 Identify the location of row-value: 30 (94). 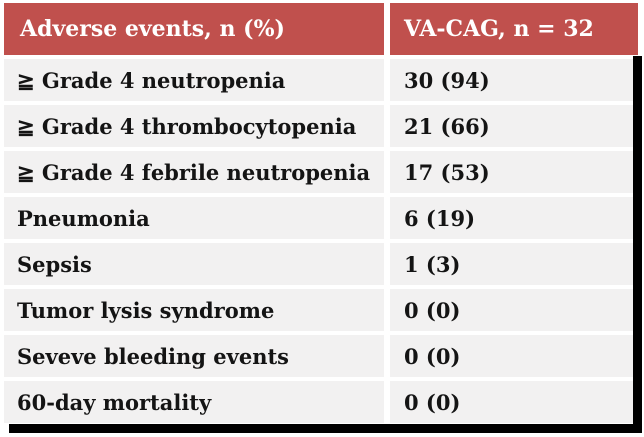
(512, 80).